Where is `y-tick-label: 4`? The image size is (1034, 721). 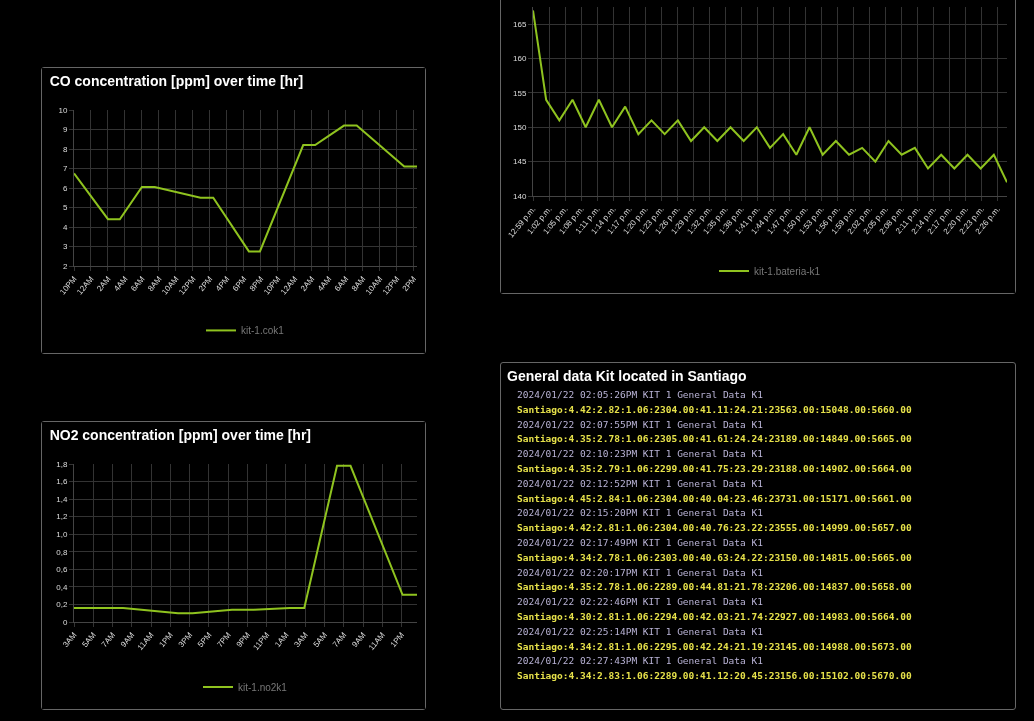
y-tick-label: 4 is located at coordinates (65, 227).